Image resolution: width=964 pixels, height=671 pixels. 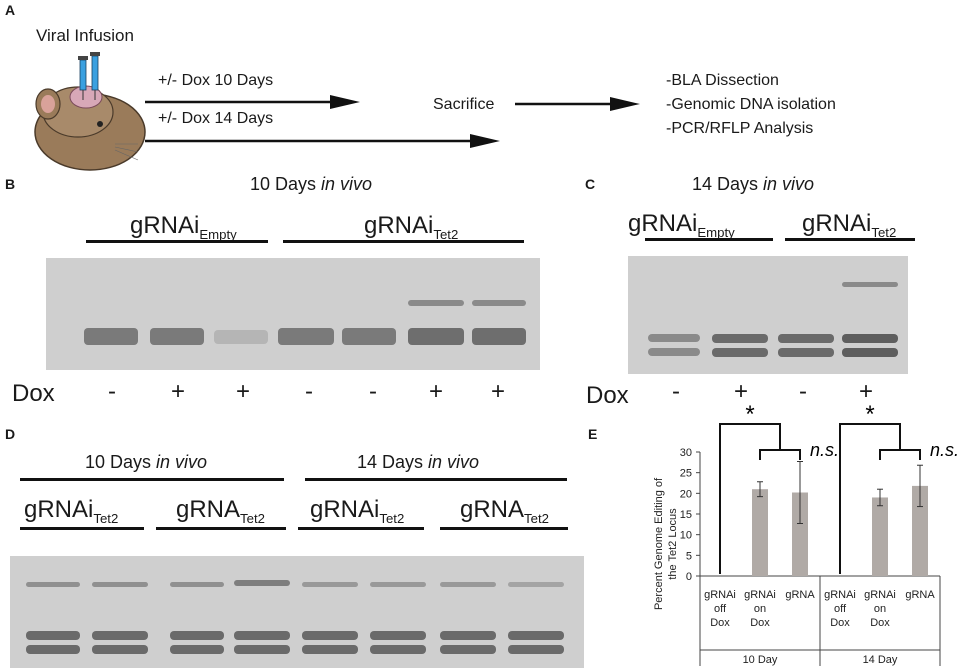 I want to click on panel-d-group4: gRNATet2, so click(x=504, y=511).